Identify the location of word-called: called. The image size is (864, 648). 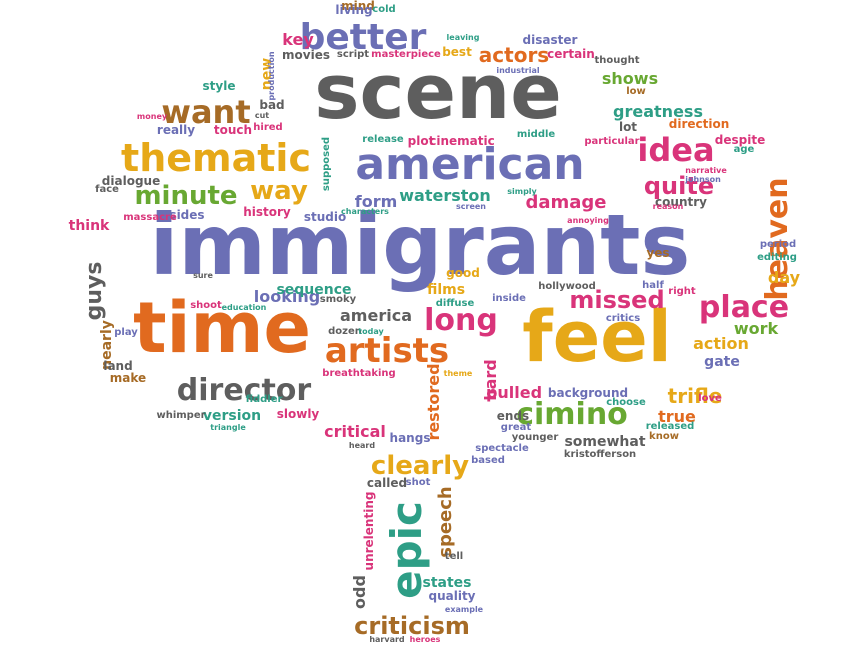
(387, 483).